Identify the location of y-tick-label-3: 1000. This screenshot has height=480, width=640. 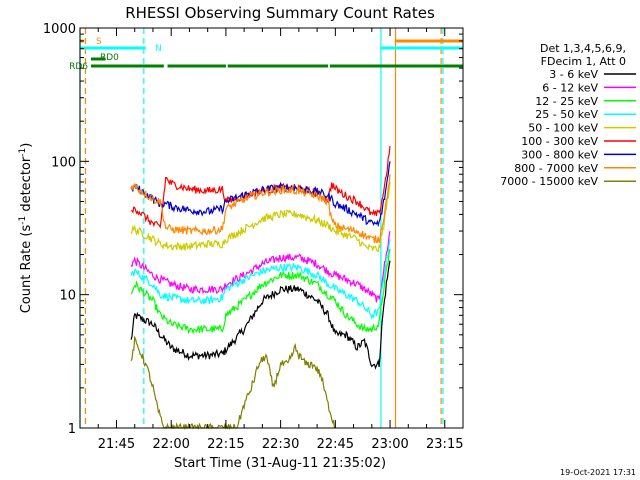
(59, 29).